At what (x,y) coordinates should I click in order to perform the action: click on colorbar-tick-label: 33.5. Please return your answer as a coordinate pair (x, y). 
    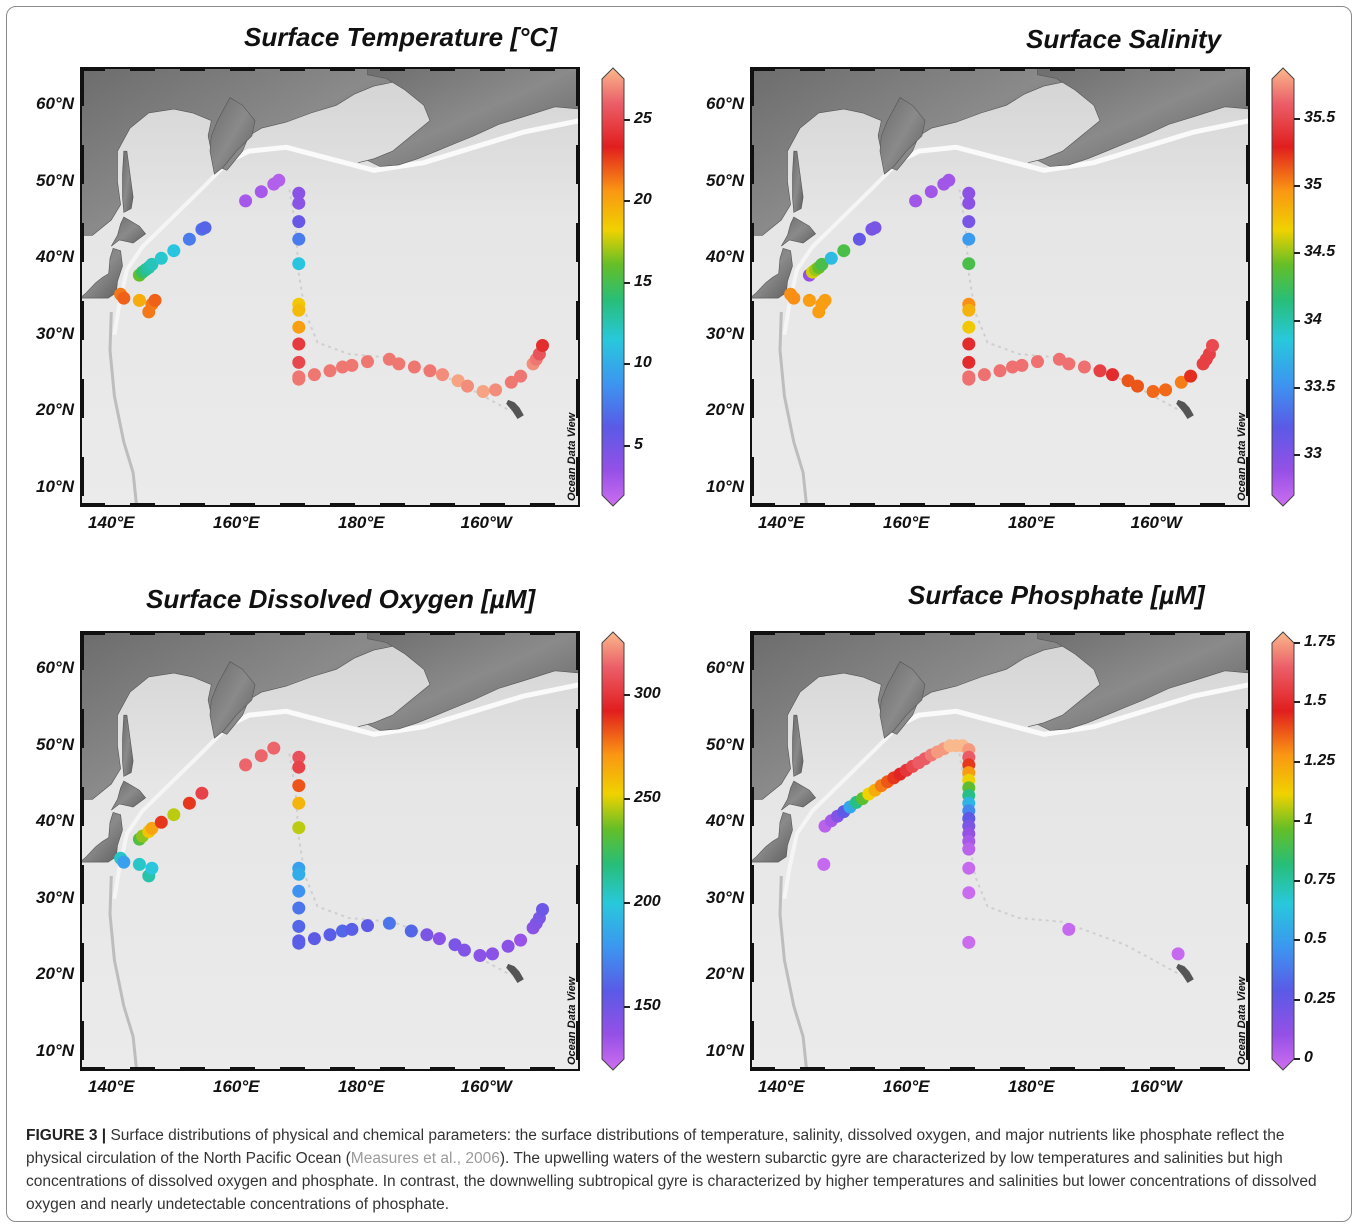
    Looking at the image, I should click on (1320, 386).